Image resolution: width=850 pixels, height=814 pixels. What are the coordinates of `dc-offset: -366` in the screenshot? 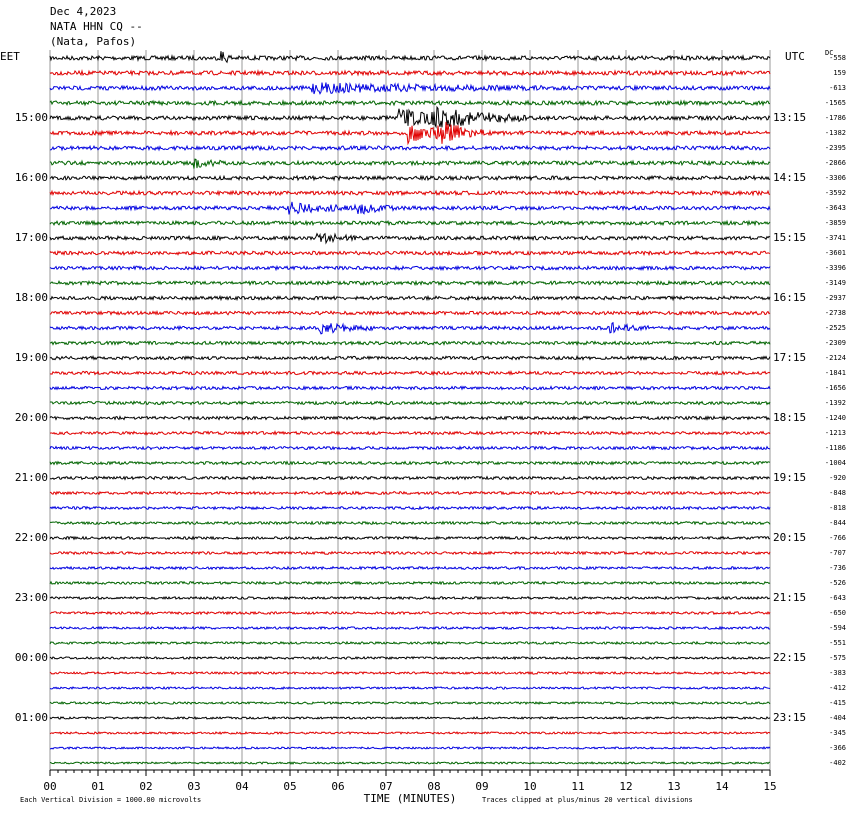 It's located at (837, 748).